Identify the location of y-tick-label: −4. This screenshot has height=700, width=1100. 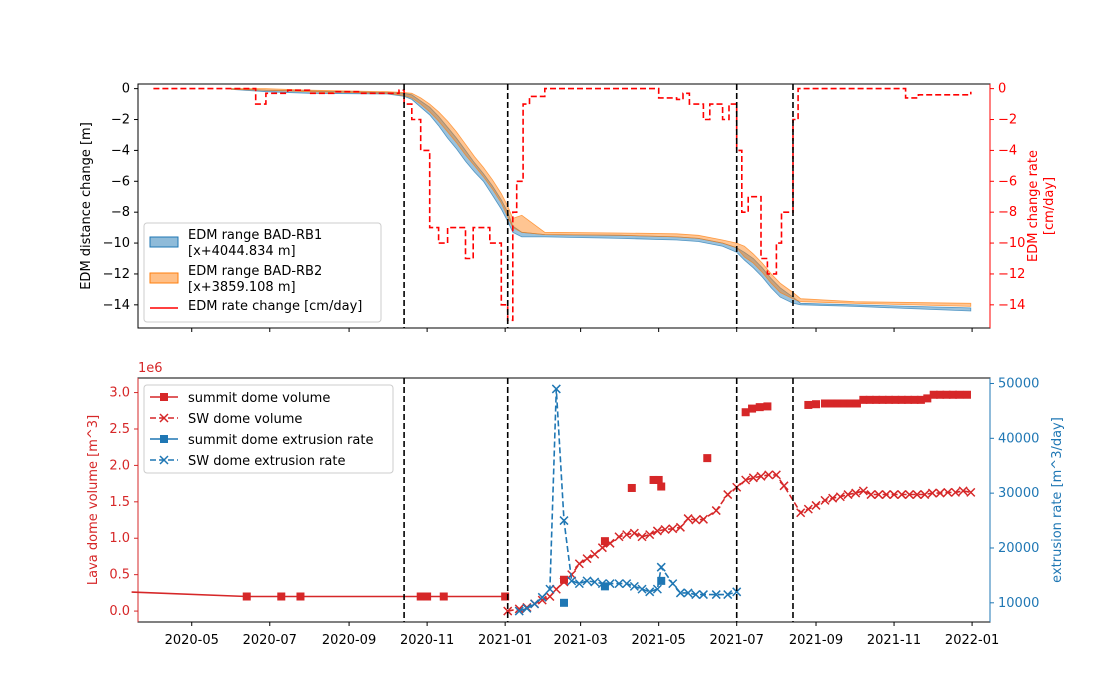
(120, 150).